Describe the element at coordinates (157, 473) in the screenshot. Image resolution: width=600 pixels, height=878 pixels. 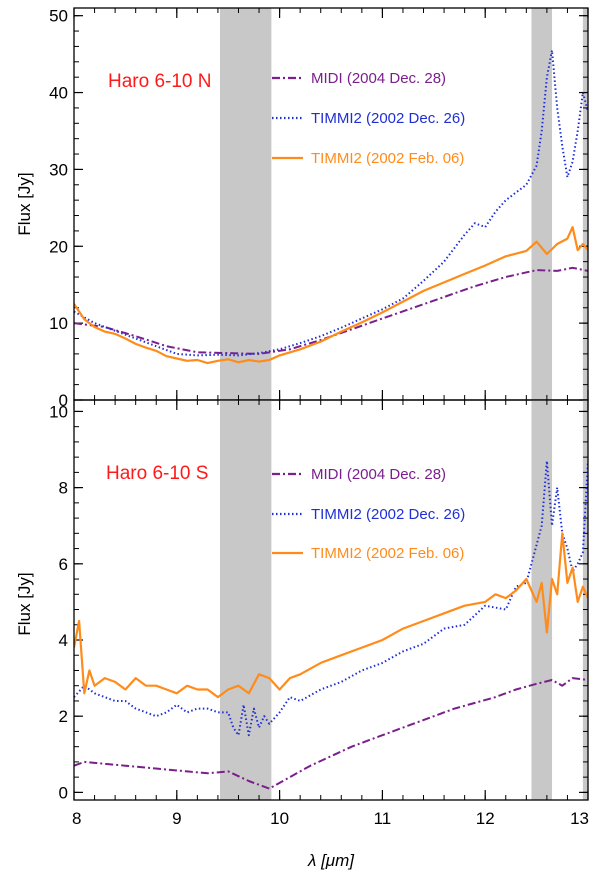
I see `panel-title: Haro 6-10 S` at that location.